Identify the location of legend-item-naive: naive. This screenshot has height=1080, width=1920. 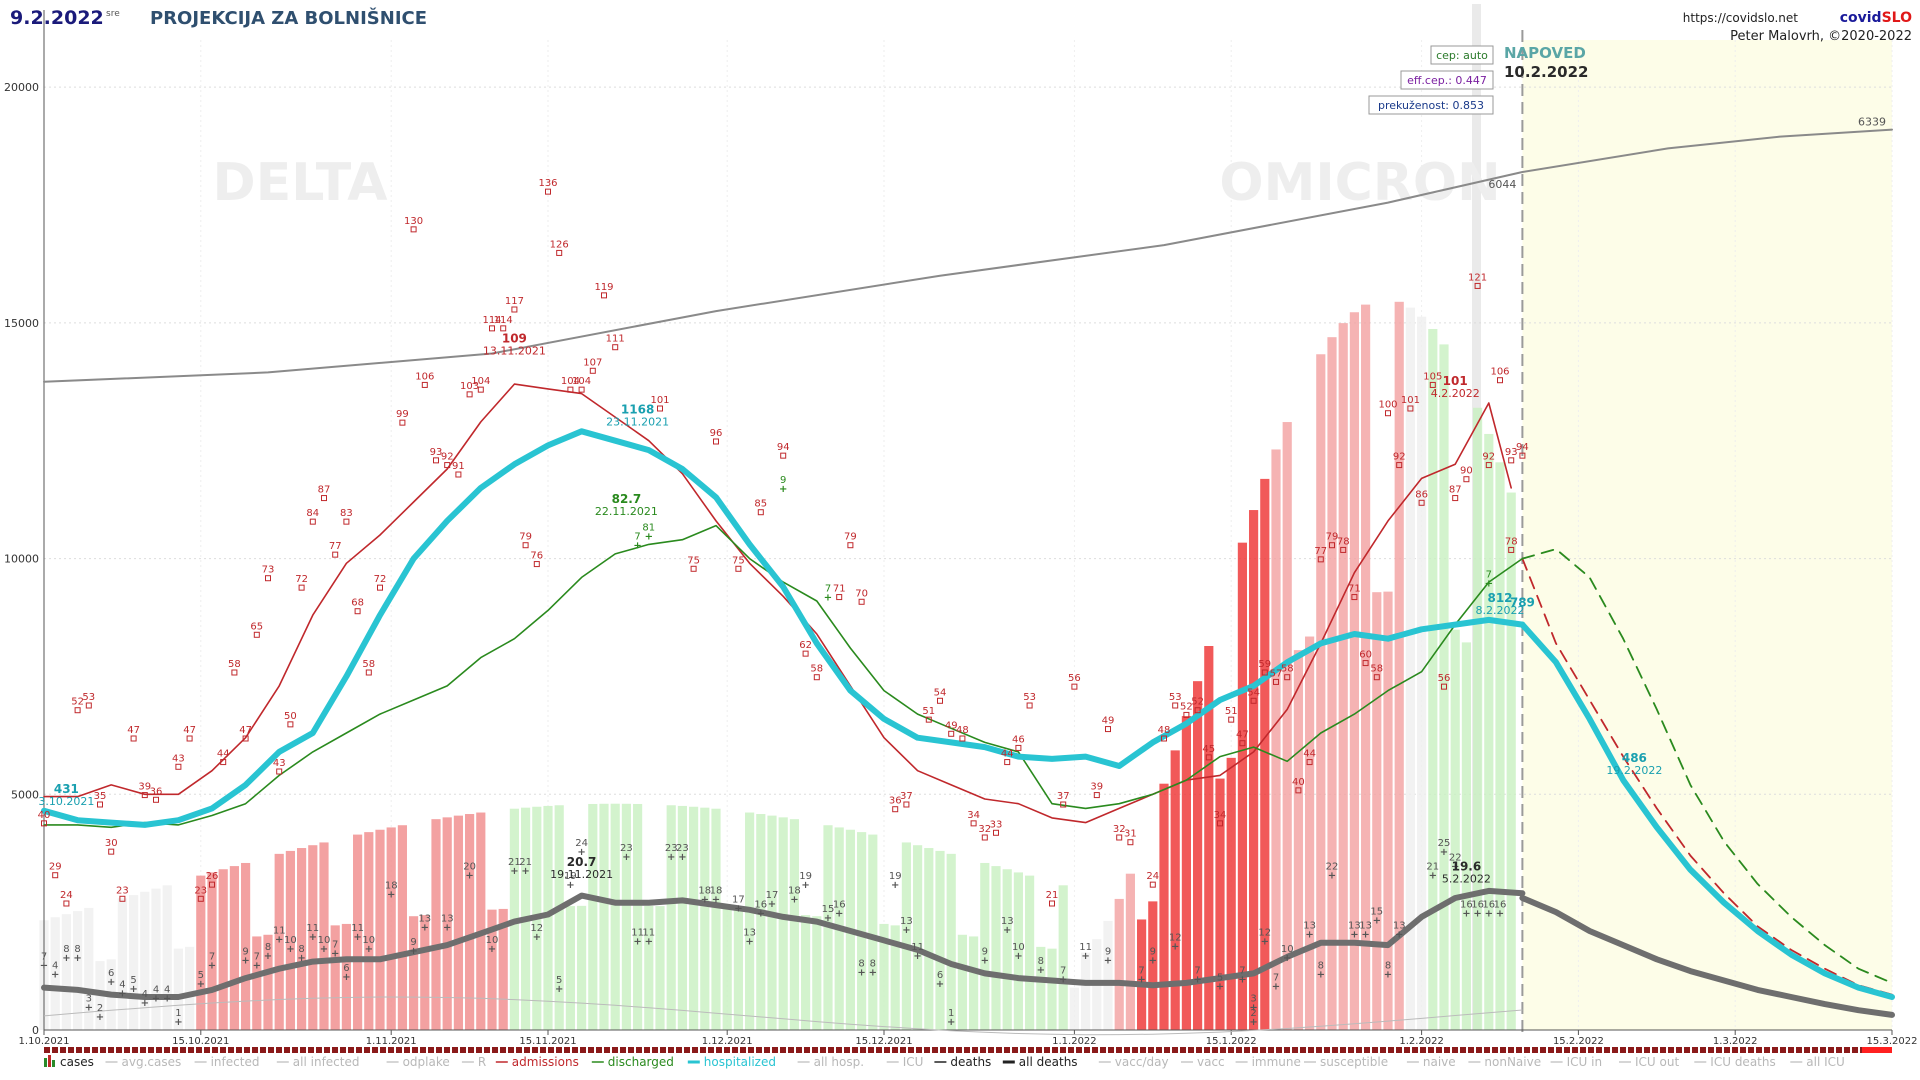
(1431, 1062).